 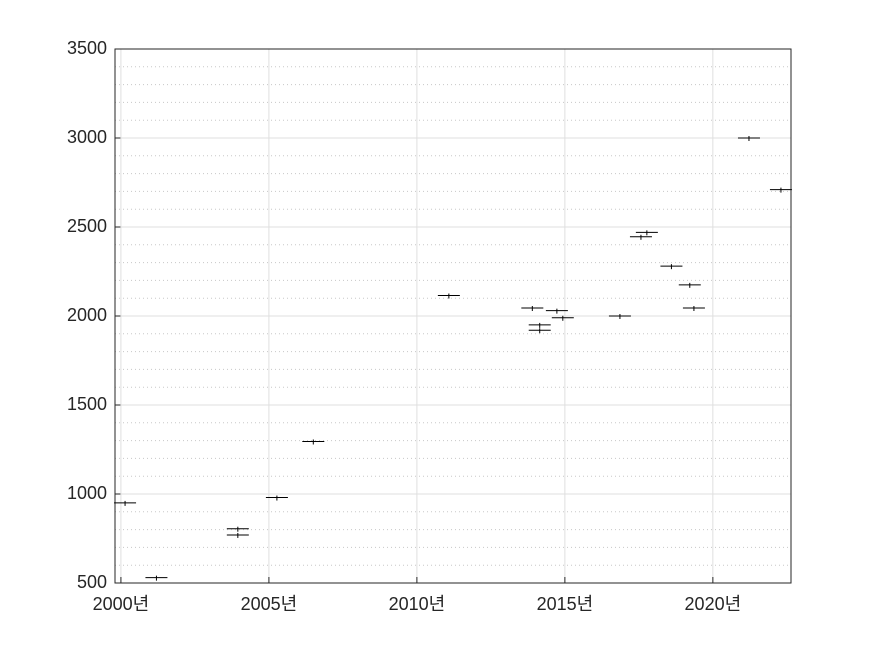 I want to click on y-tick-label: 2500, so click(x=87, y=226).